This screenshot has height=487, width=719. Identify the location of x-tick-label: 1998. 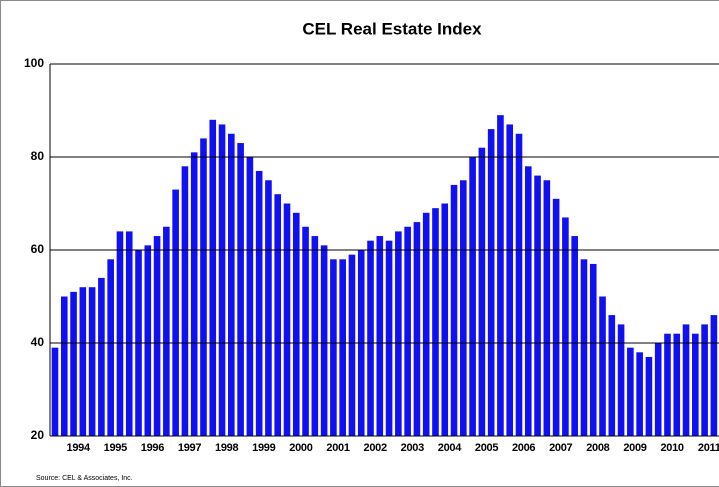
(226, 448).